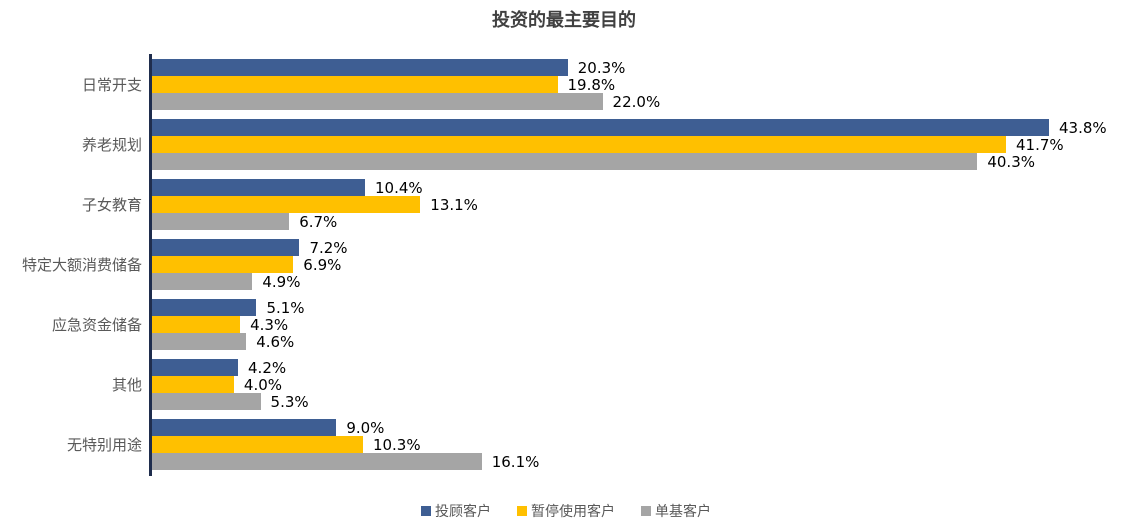 The width and height of the screenshot is (1128, 527). I want to click on category-label: 子女教育, so click(111, 205).